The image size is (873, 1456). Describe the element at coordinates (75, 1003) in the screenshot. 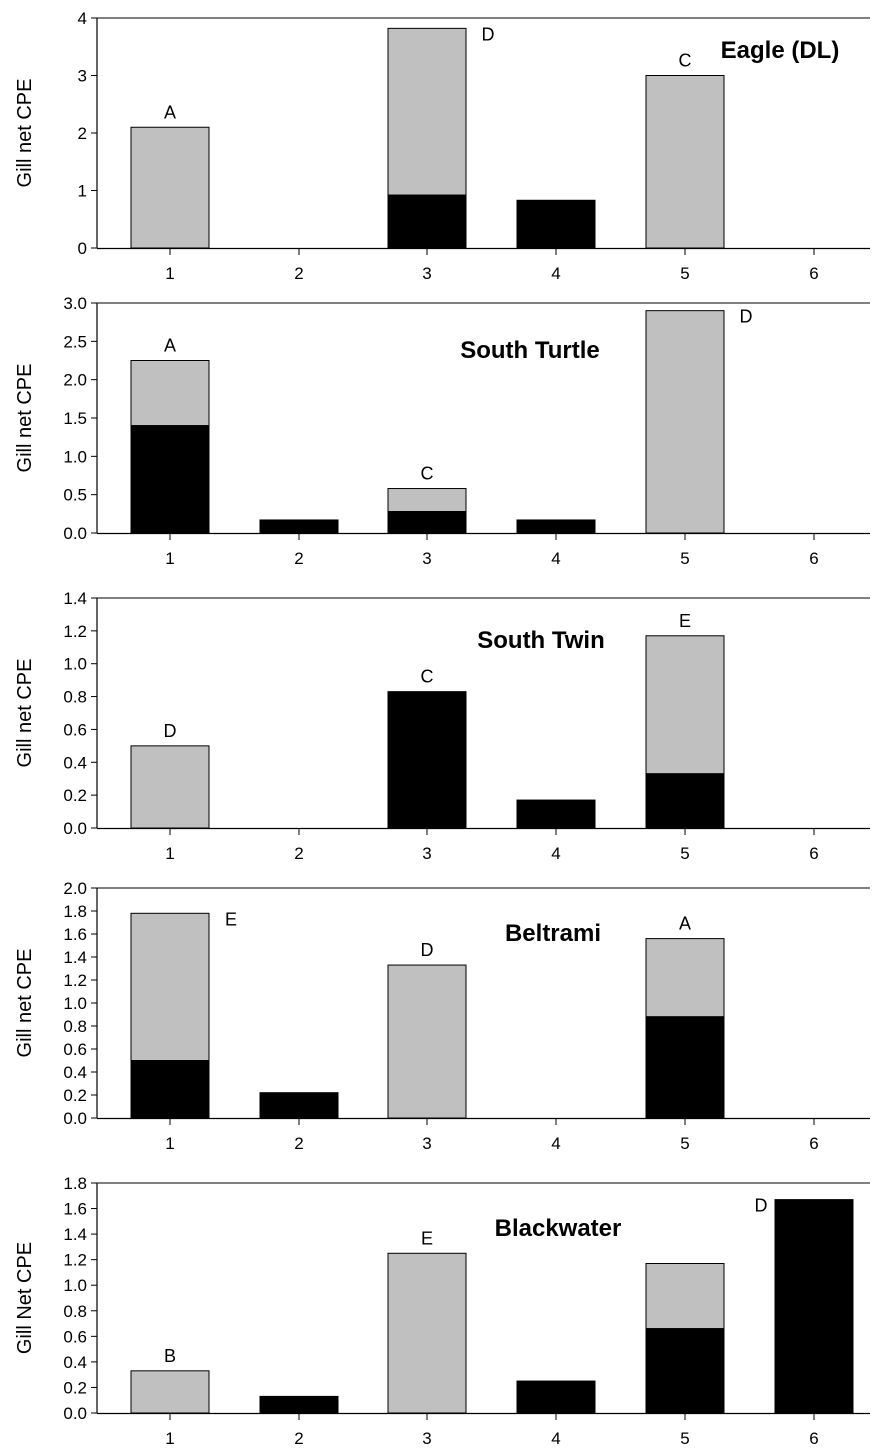

I see `panel-4-ytick-label: 1.0` at that location.